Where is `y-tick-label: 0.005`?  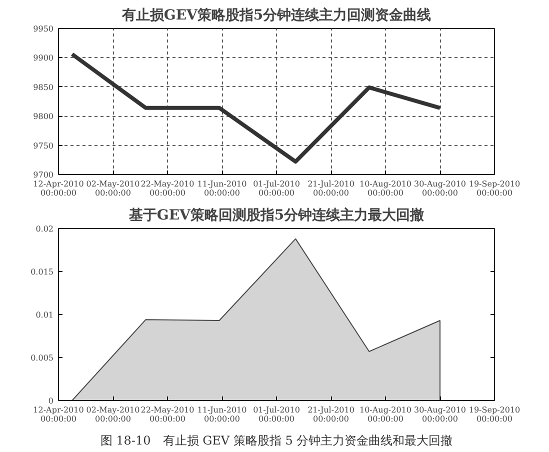
y-tick-label: 0.005 is located at coordinates (42, 358).